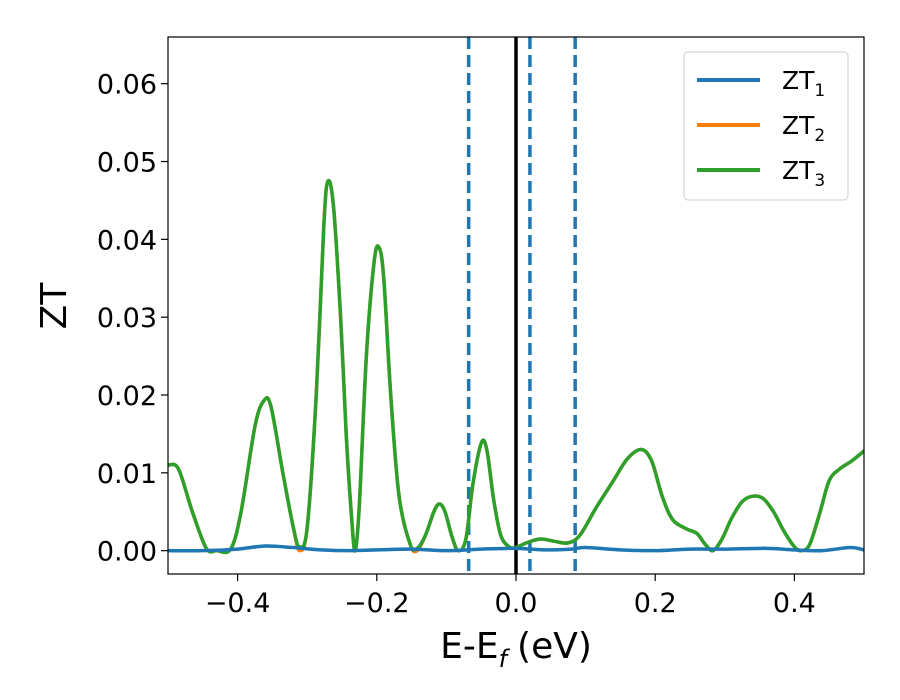 This screenshot has width=900, height=700. Describe the element at coordinates (54, 306) in the screenshot. I see `y-axis-label: ZT` at that location.